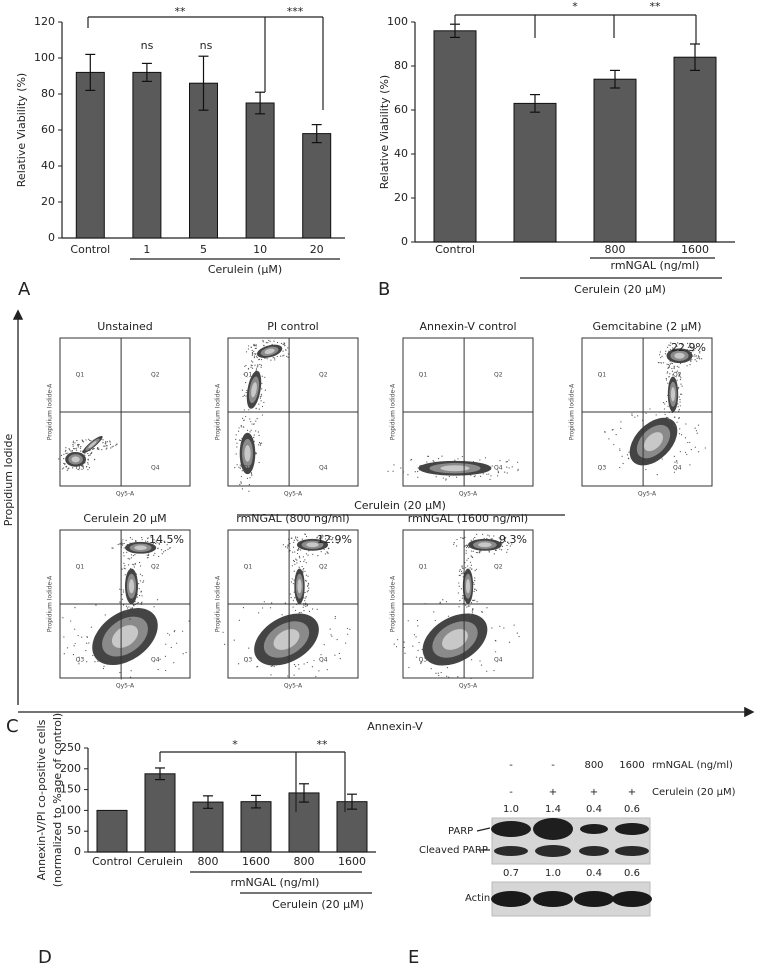 This screenshot has width=760, height=969. Describe the element at coordinates (256, 827) in the screenshot. I see `bar` at that location.